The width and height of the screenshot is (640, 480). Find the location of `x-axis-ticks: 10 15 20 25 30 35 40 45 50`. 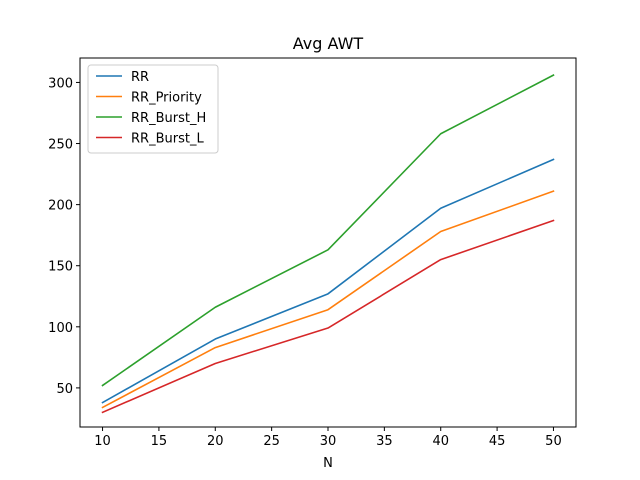

x-axis-ticks: 10 15 20 25 30 35 40 45 50 is located at coordinates (328, 438).